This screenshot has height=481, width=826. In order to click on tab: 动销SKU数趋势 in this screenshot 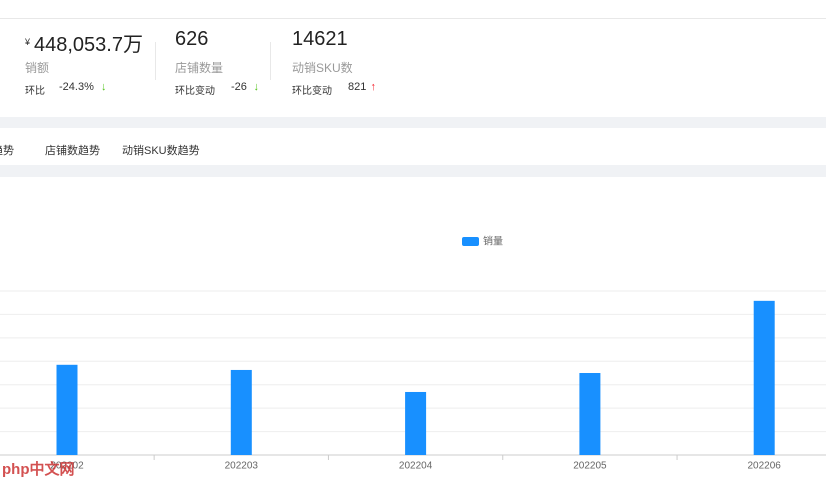, I will do `click(161, 151)`.